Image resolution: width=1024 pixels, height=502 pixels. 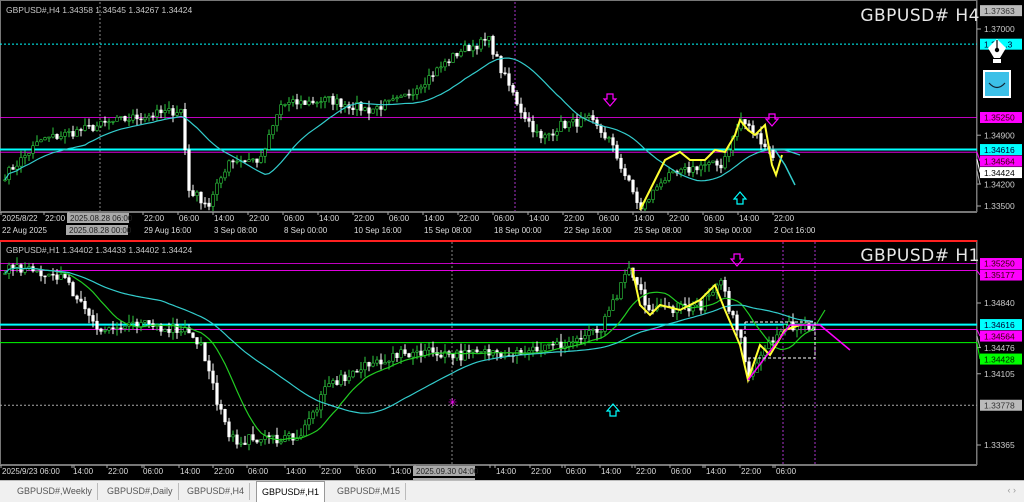 I want to click on price-label: 1.34616, so click(x=999, y=325).